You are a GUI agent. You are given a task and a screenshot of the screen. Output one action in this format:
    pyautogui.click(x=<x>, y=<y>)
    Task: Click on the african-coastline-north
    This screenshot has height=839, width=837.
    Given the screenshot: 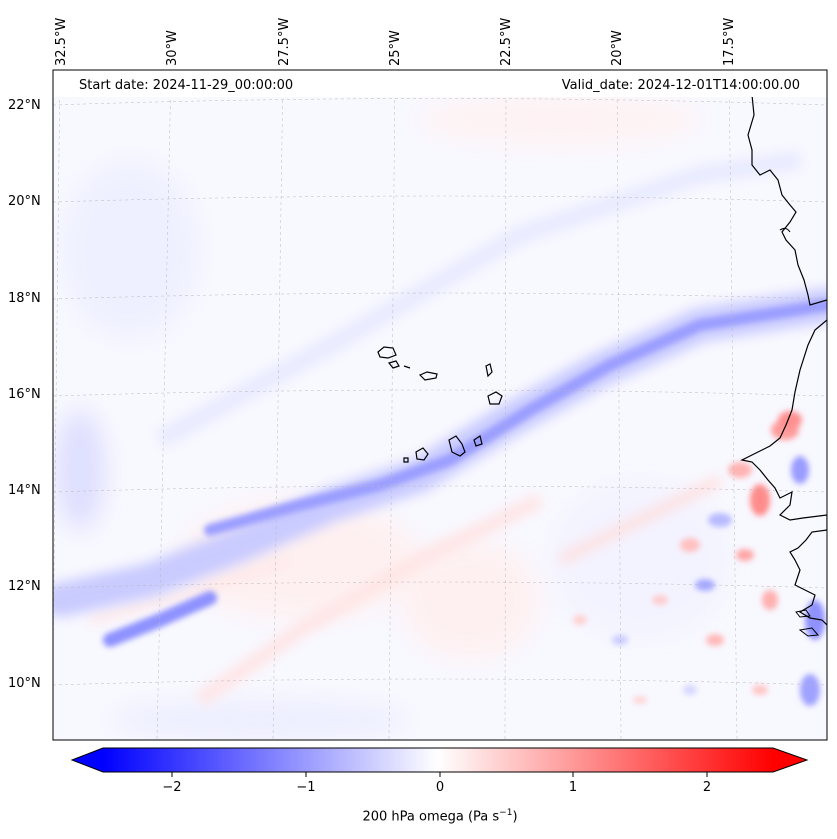 What is the action you would take?
    pyautogui.click(x=787, y=188)
    